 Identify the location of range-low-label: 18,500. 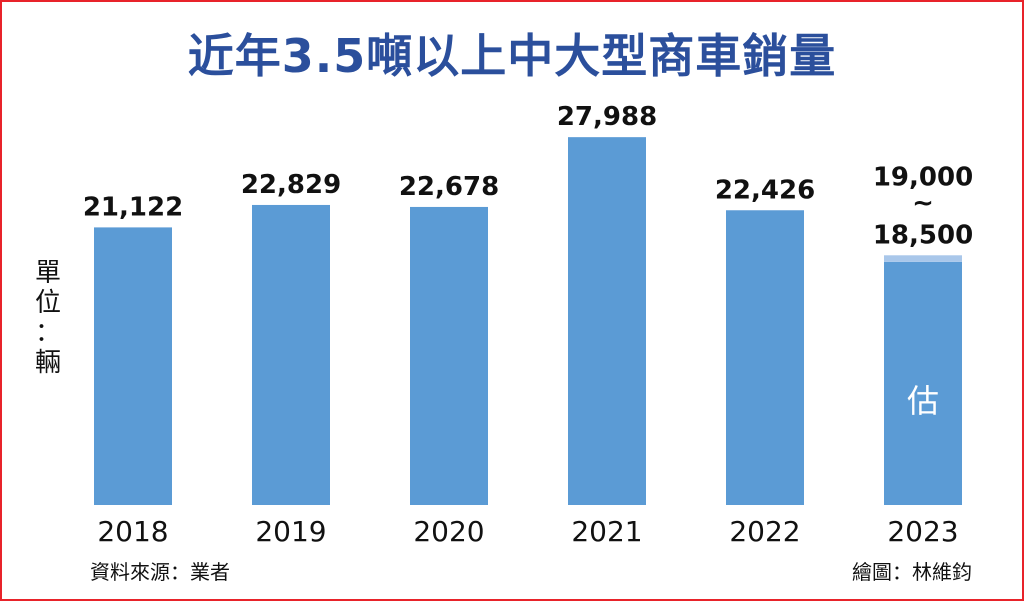
(923, 235).